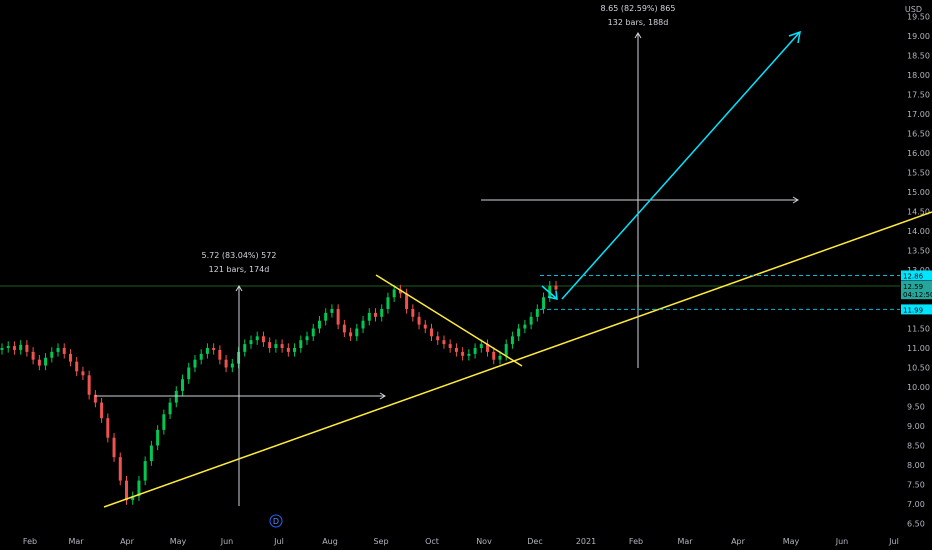 The width and height of the screenshot is (932, 550). I want to click on projection-up, so click(680, 166).